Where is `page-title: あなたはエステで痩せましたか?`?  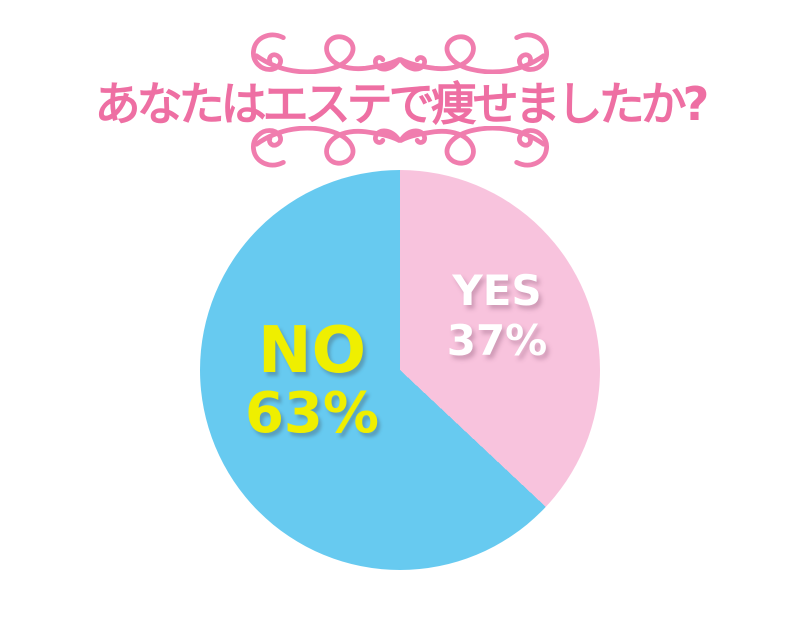
page-title: あなたはエステで痩せましたか? is located at coordinates (402, 104).